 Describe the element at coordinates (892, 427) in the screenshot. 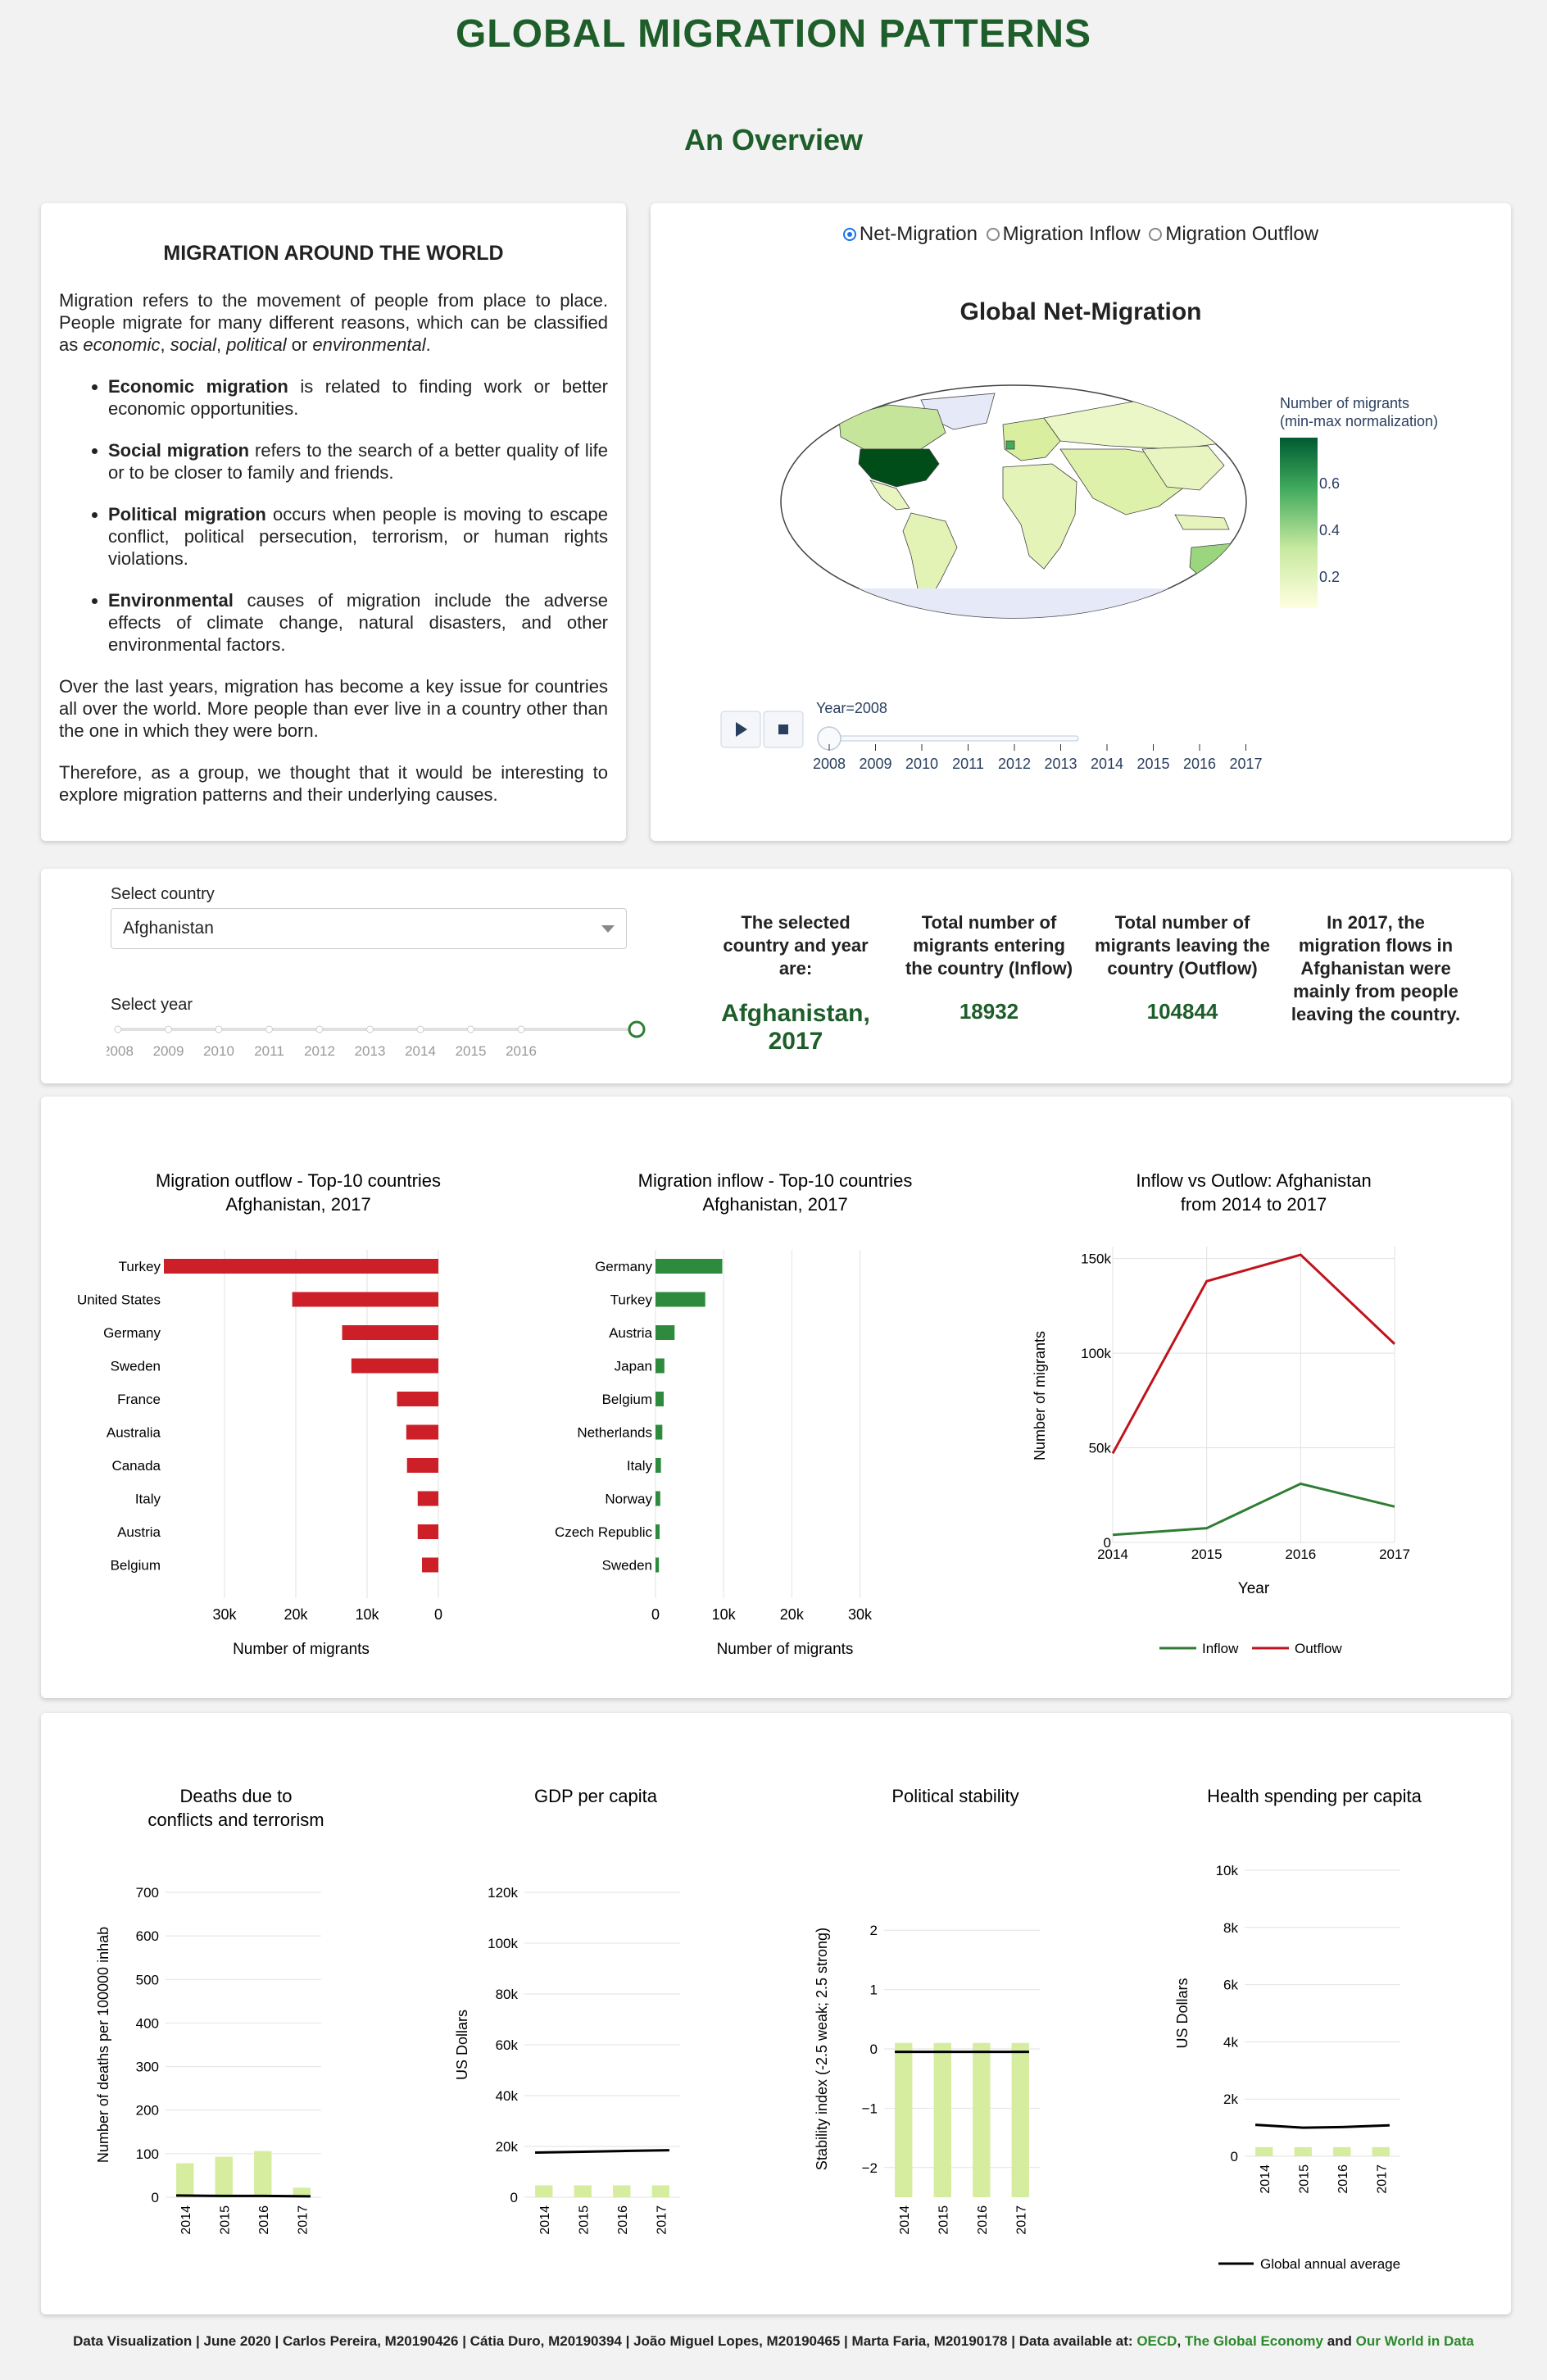

I see `country-canada` at that location.